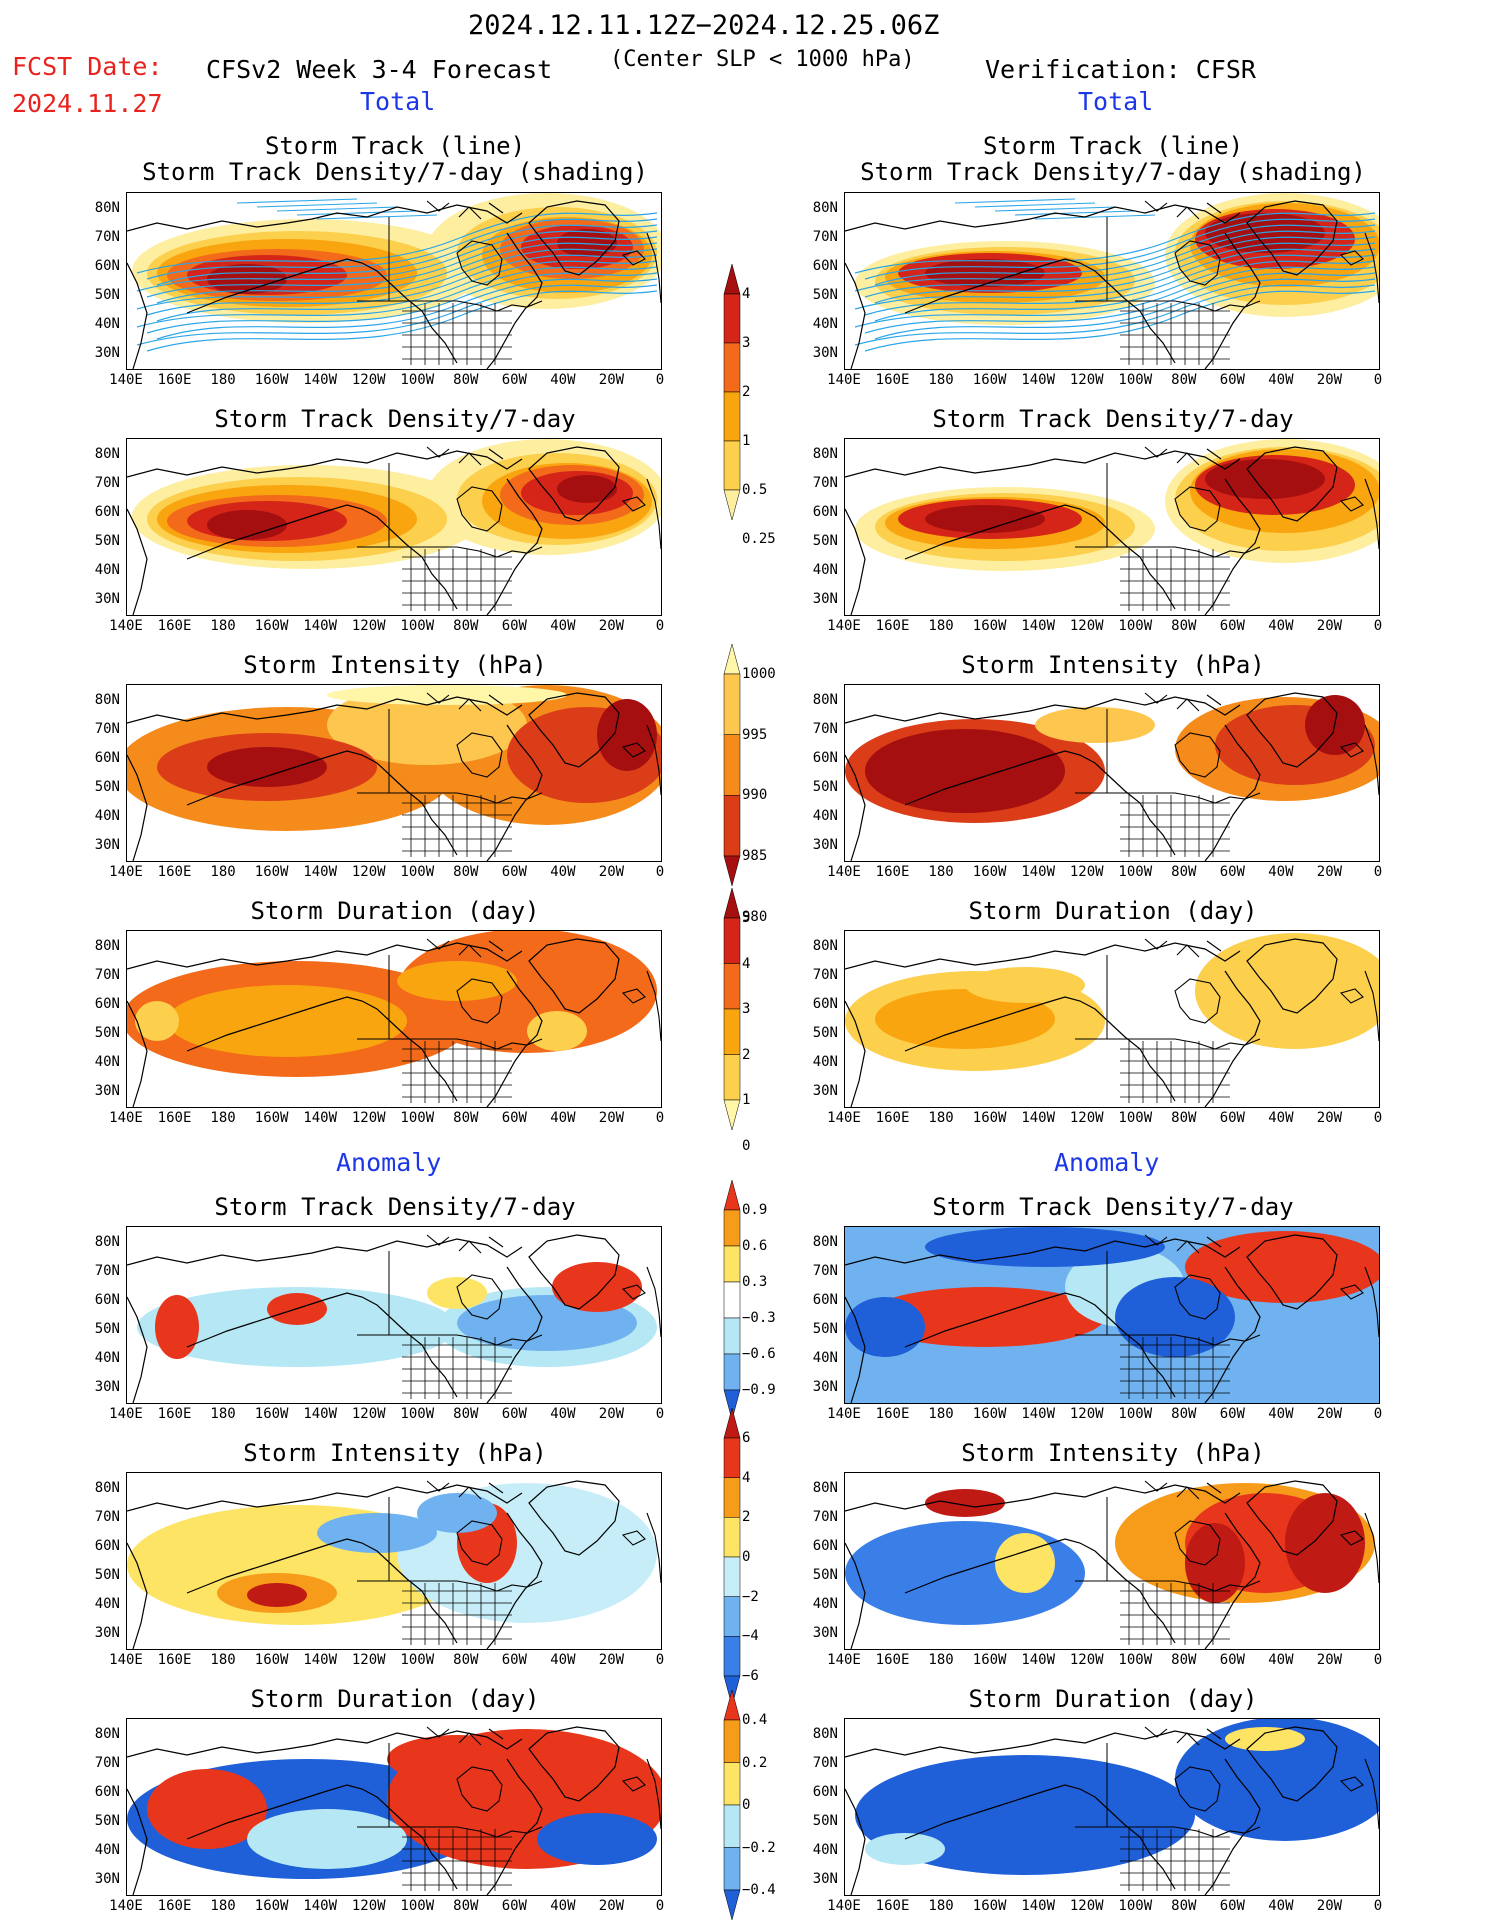 Image resolution: width=1487 pixels, height=1925 pixels. What do you see at coordinates (1113, 1207) in the screenshot?
I see `panel-title-anom-density-right: Storm Track Density/7-day` at bounding box center [1113, 1207].